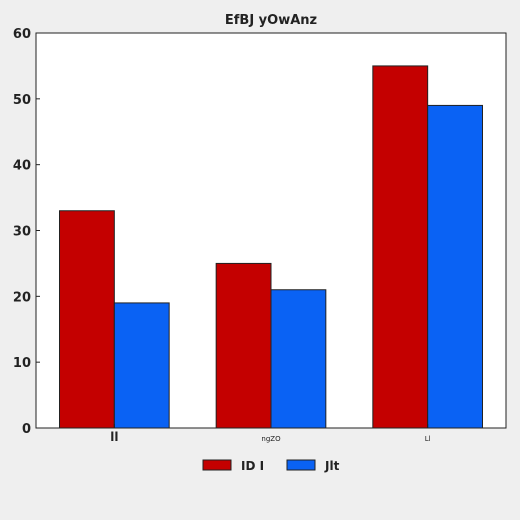 The height and width of the screenshot is (520, 520). What do you see at coordinates (271, 439) in the screenshot?
I see `x-tick-label: ngZO` at bounding box center [271, 439].